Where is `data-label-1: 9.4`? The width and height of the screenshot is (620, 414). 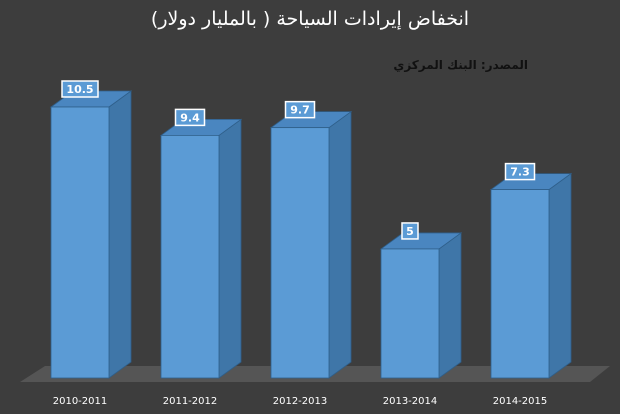
data-label-1: 9.4 is located at coordinates (190, 117).